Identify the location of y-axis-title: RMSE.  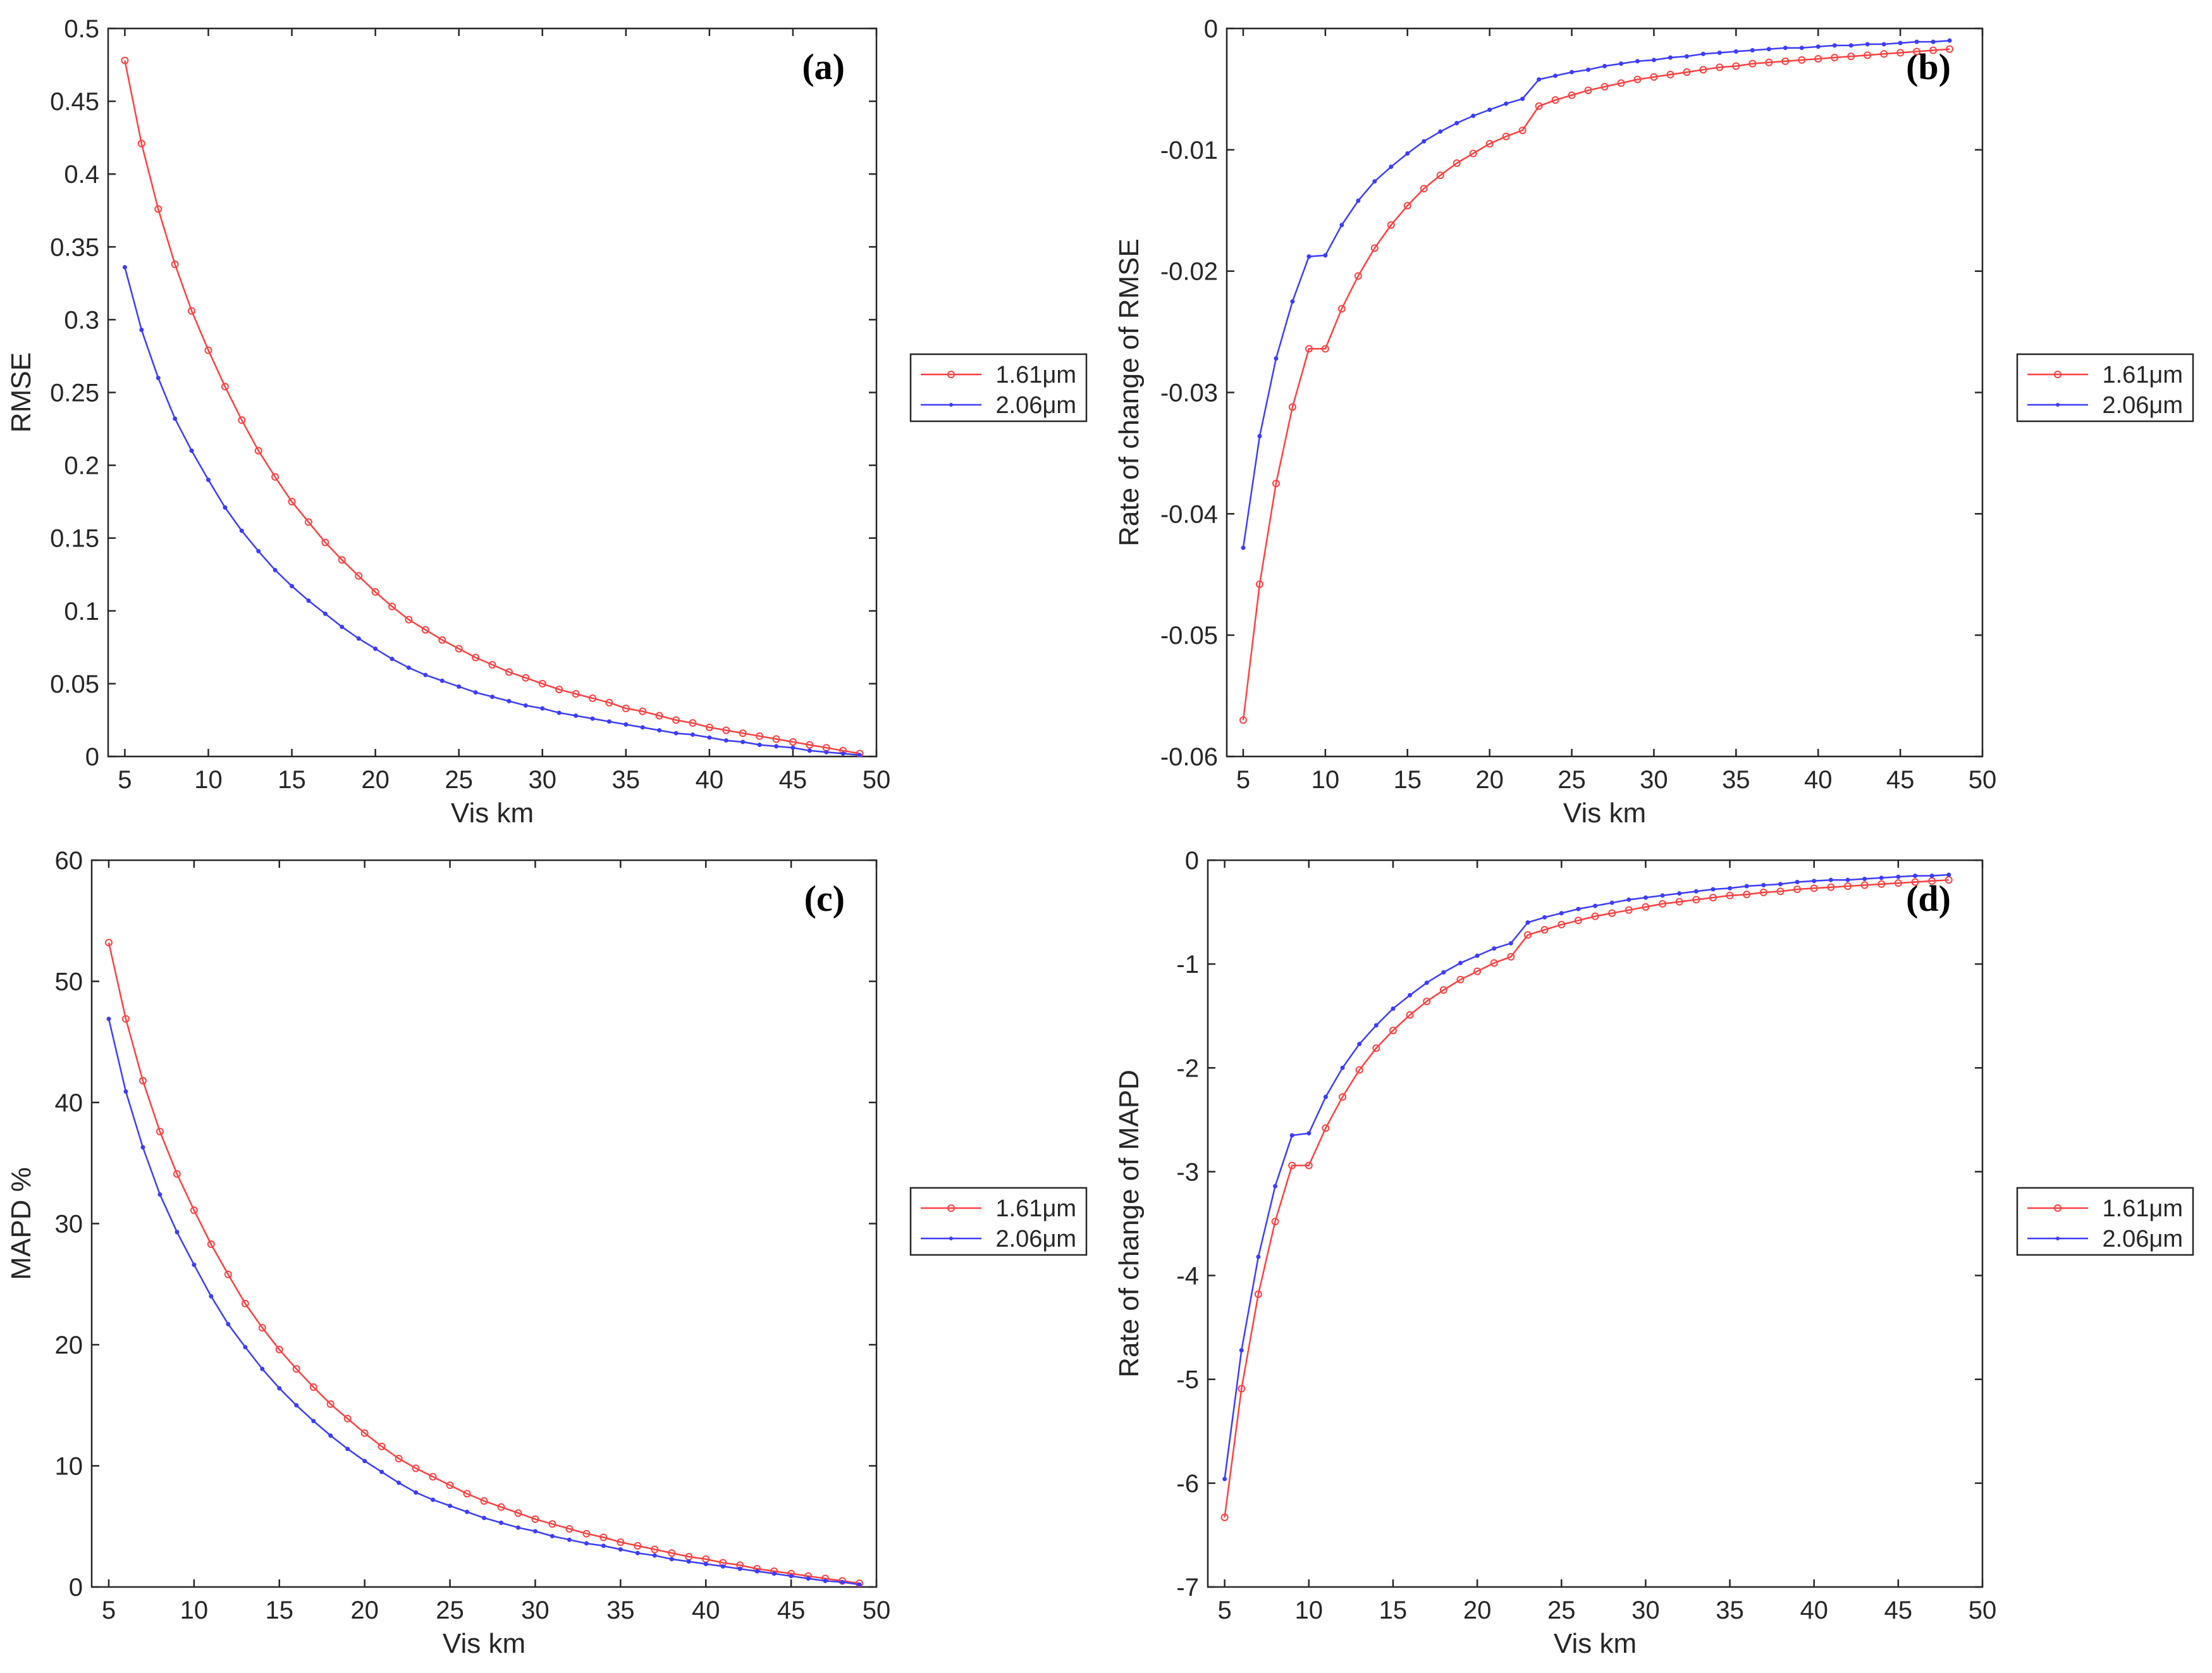
(21, 392).